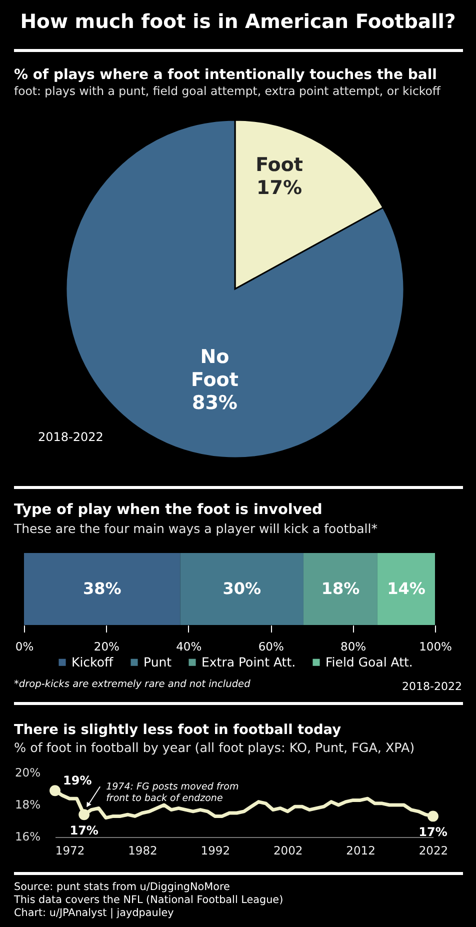 The width and height of the screenshot is (476, 927). What do you see at coordinates (228, 91) in the screenshot?
I see `text: foot: plays with a punt, field goal attempt, extra point attempt, or kickoff` at bounding box center [228, 91].